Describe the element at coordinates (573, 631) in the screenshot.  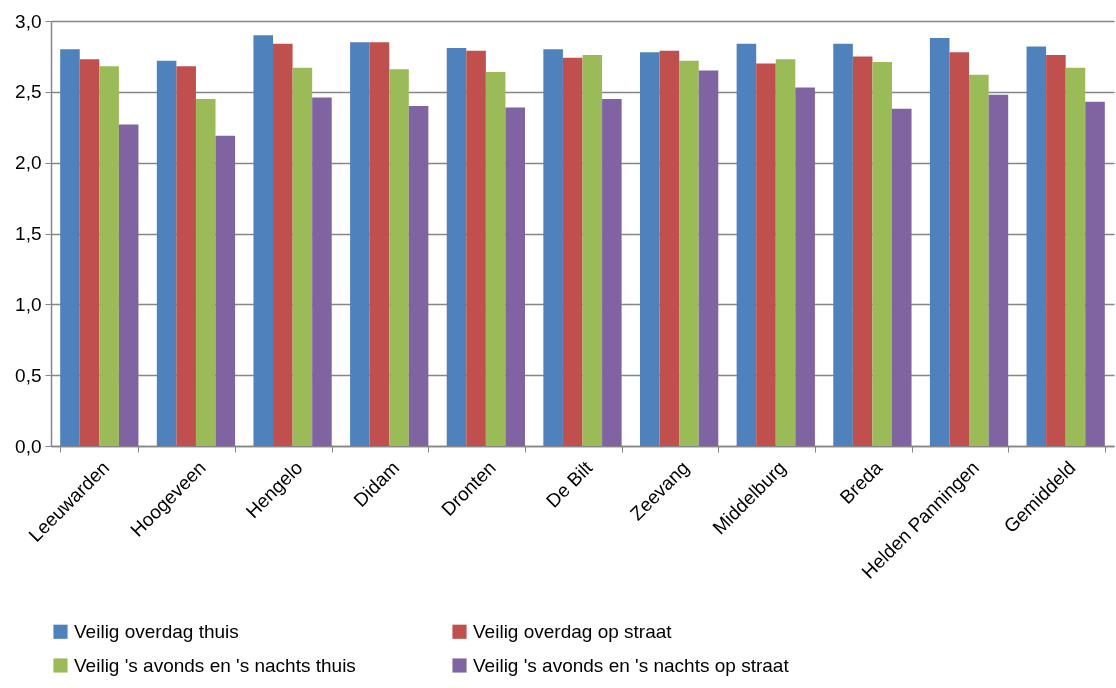
I see `legend-label: Veilig overdag op straat` at that location.